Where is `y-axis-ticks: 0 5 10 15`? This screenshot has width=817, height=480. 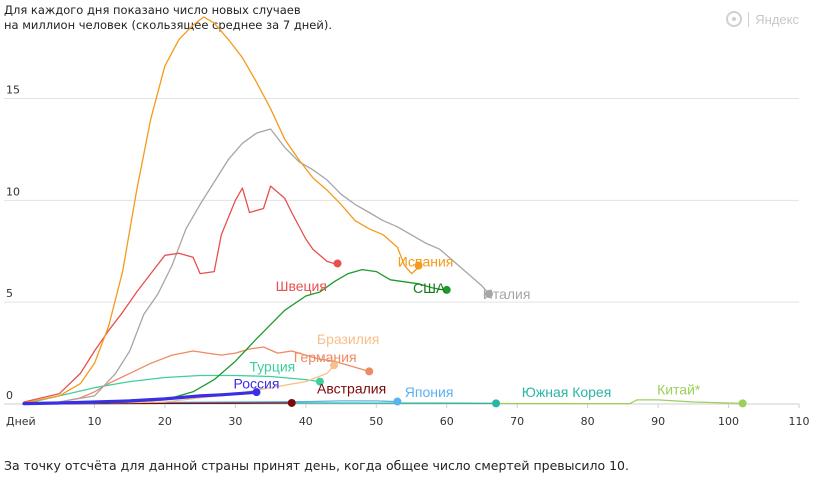 y-axis-ticks: 0 5 10 15 is located at coordinates (13, 242).